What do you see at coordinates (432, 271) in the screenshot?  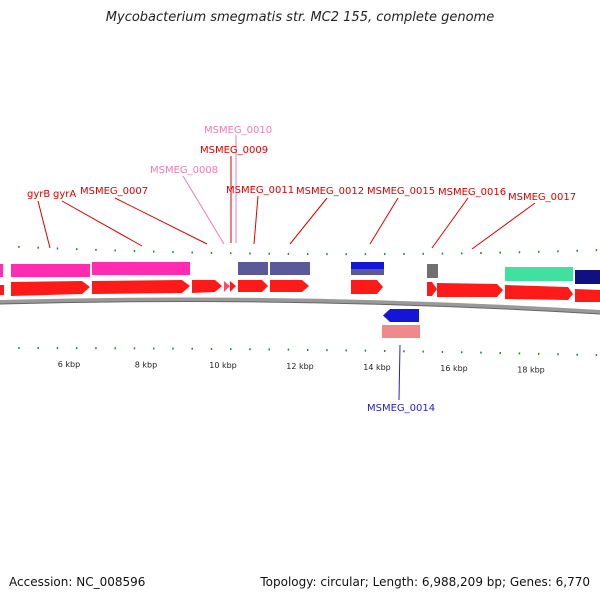 I see `msmeg0016-feature-box` at bounding box center [432, 271].